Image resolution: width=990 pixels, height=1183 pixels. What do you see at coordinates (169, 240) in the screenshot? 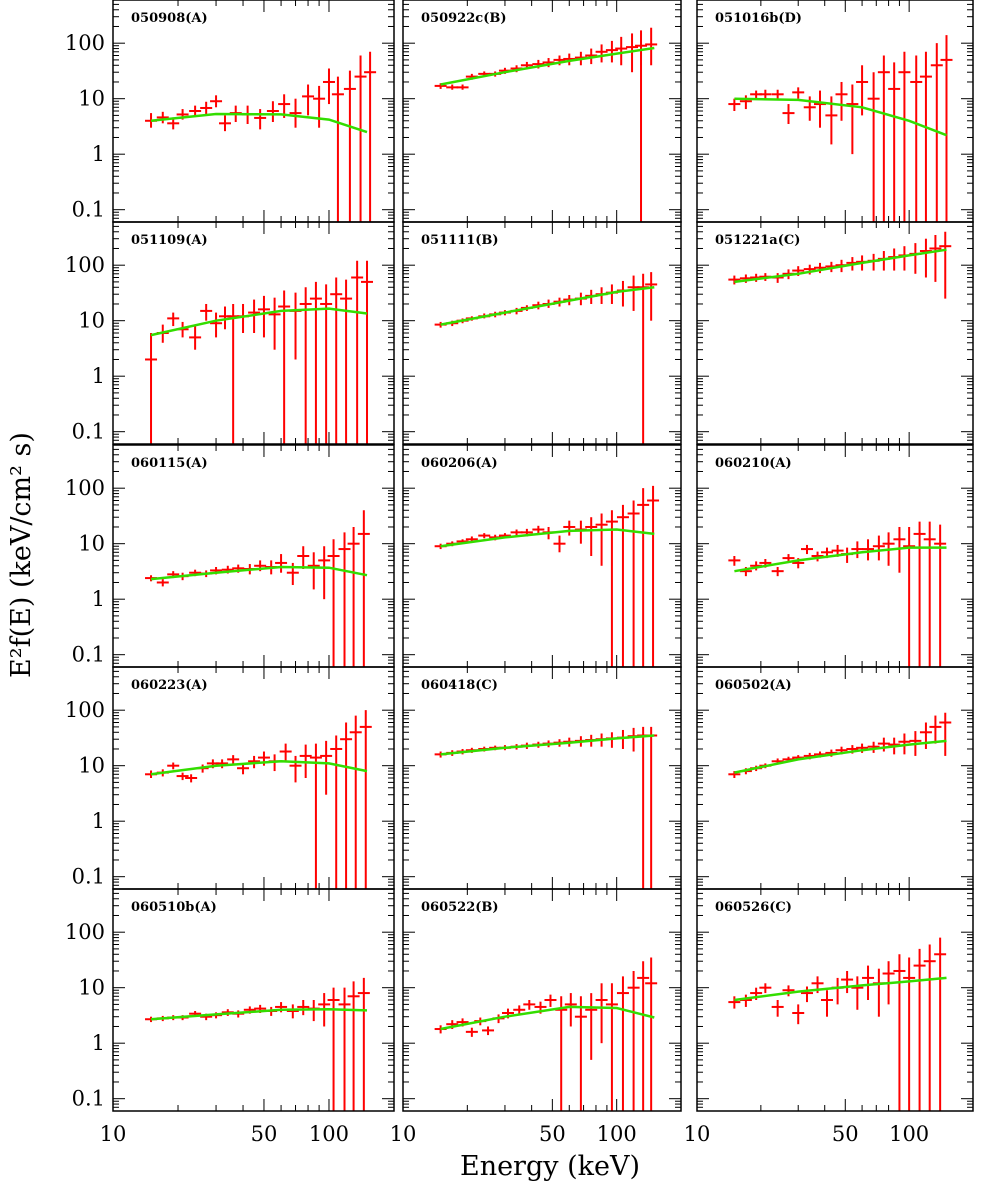
I see `panel-title: 051109(A)` at bounding box center [169, 240].